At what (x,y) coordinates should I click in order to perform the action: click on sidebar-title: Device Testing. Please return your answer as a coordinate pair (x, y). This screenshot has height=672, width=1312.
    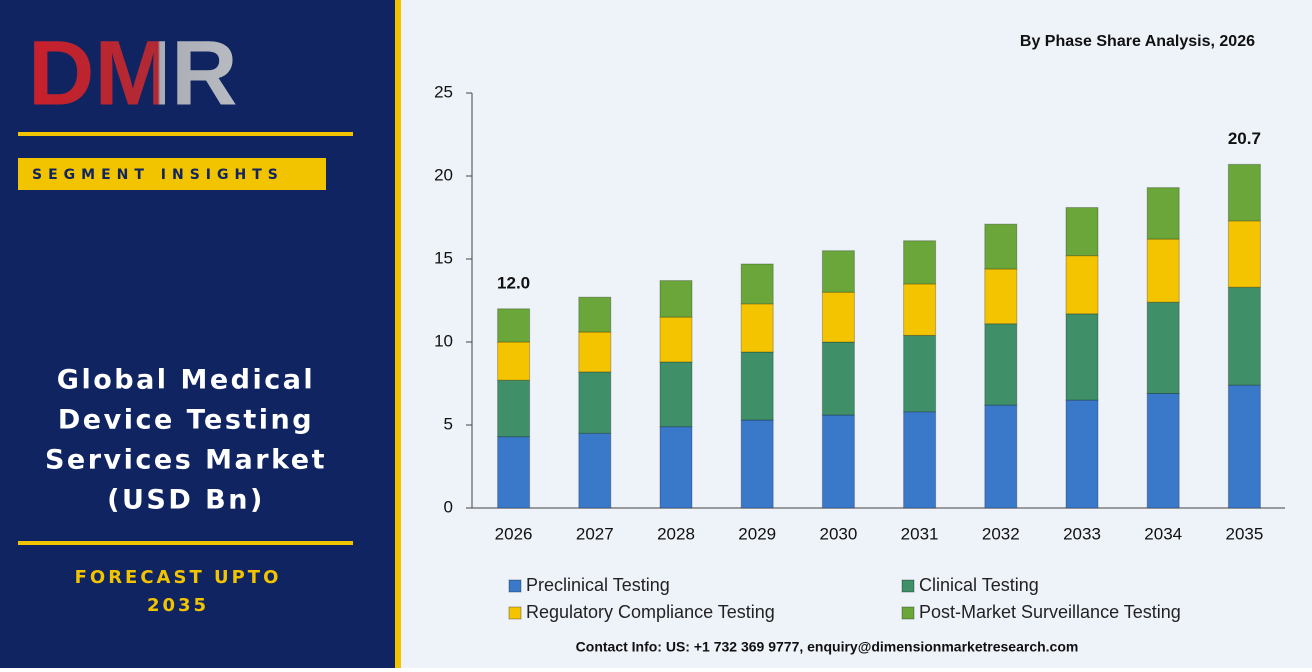
    Looking at the image, I should click on (186, 420).